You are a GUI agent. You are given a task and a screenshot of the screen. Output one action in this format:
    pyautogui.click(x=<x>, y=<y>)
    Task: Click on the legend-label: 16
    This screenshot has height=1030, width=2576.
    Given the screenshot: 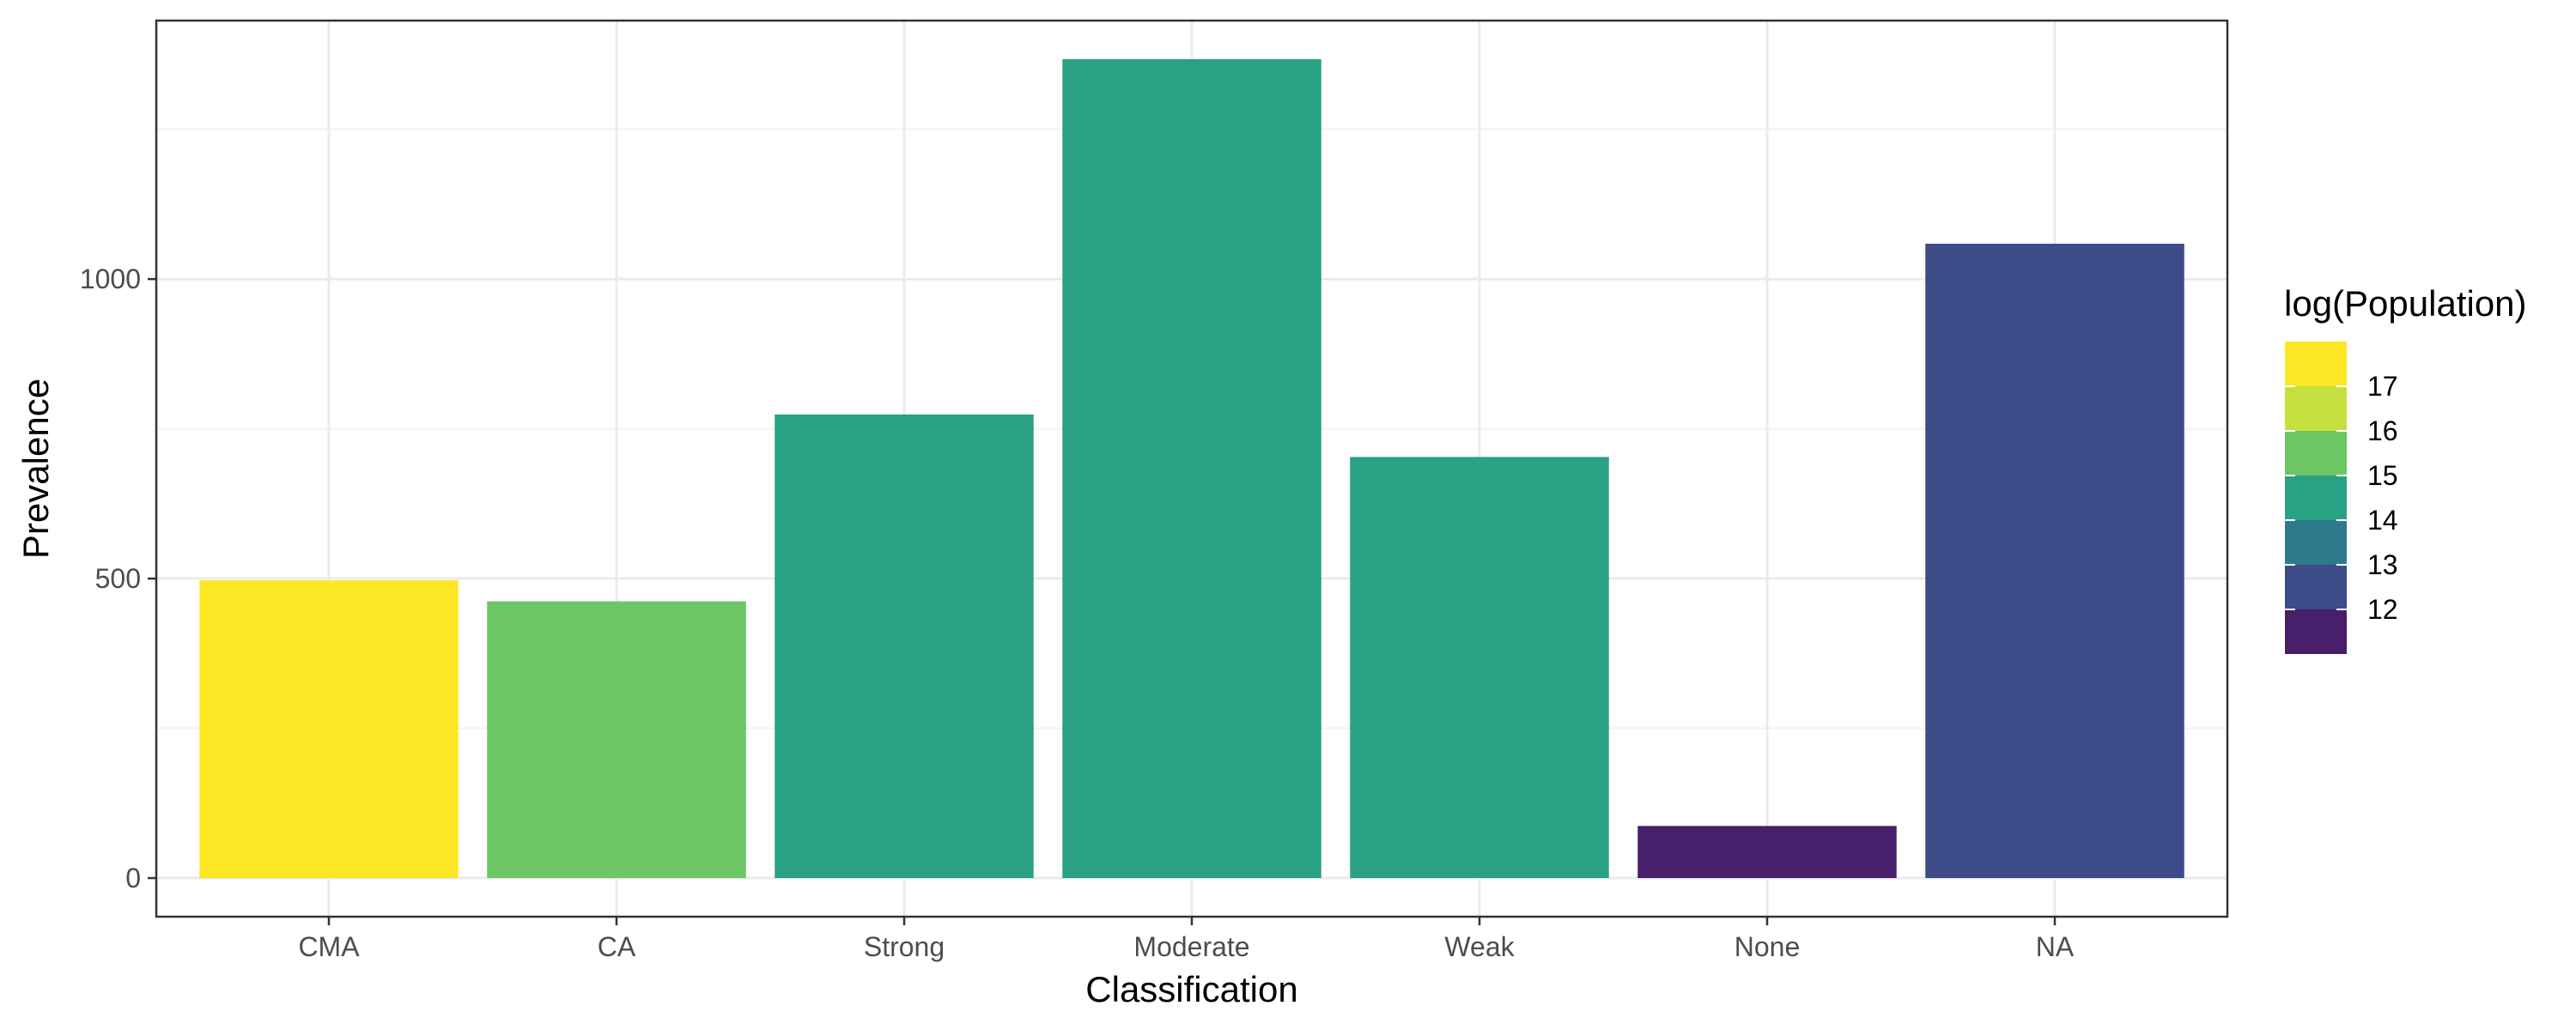 What is the action you would take?
    pyautogui.click(x=2383, y=430)
    